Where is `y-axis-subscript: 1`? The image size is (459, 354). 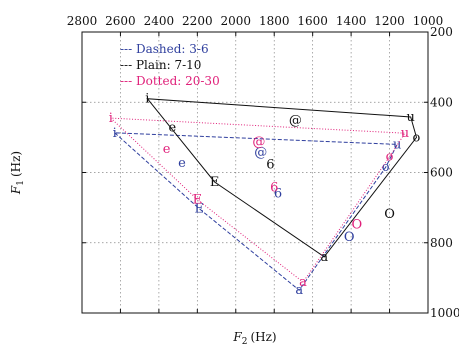
y-axis-subscript: 1 is located at coordinates (21, 183).